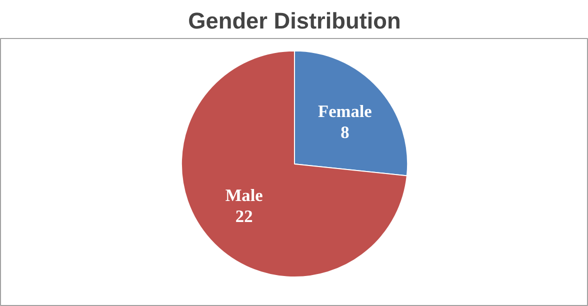  Describe the element at coordinates (294, 21) in the screenshot. I see `chart-title: Gender Distribution` at that location.